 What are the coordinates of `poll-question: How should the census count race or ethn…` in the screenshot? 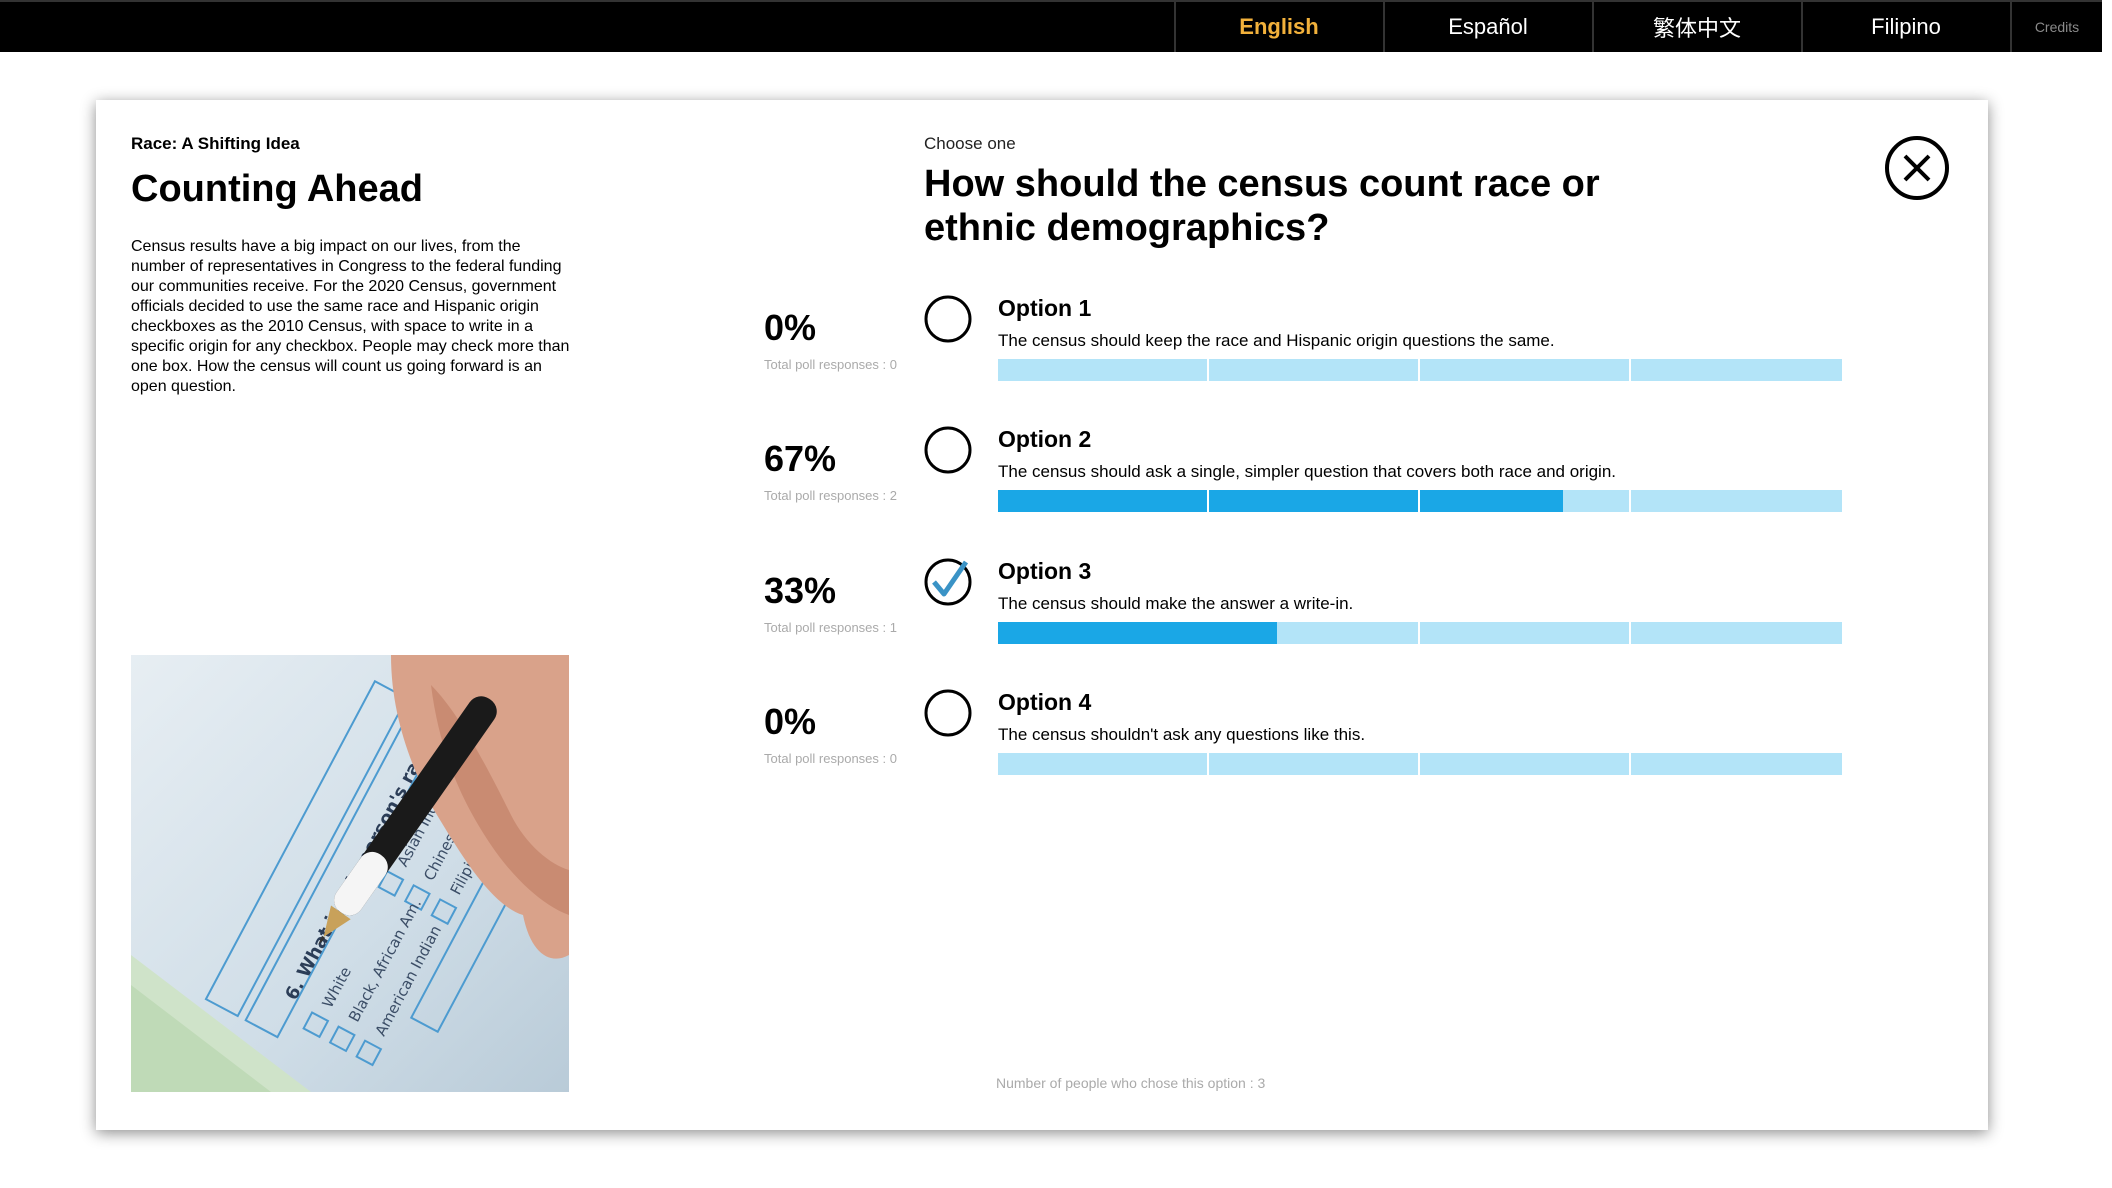 It's located at (1262, 206).